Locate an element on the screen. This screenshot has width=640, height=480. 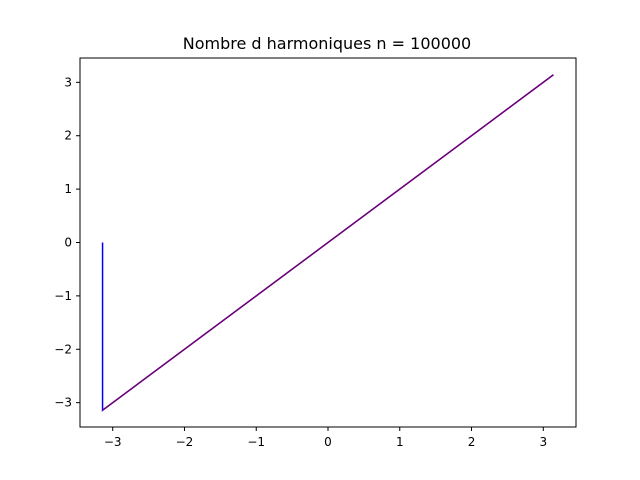
y-tick-label: 1 is located at coordinates (68, 189).